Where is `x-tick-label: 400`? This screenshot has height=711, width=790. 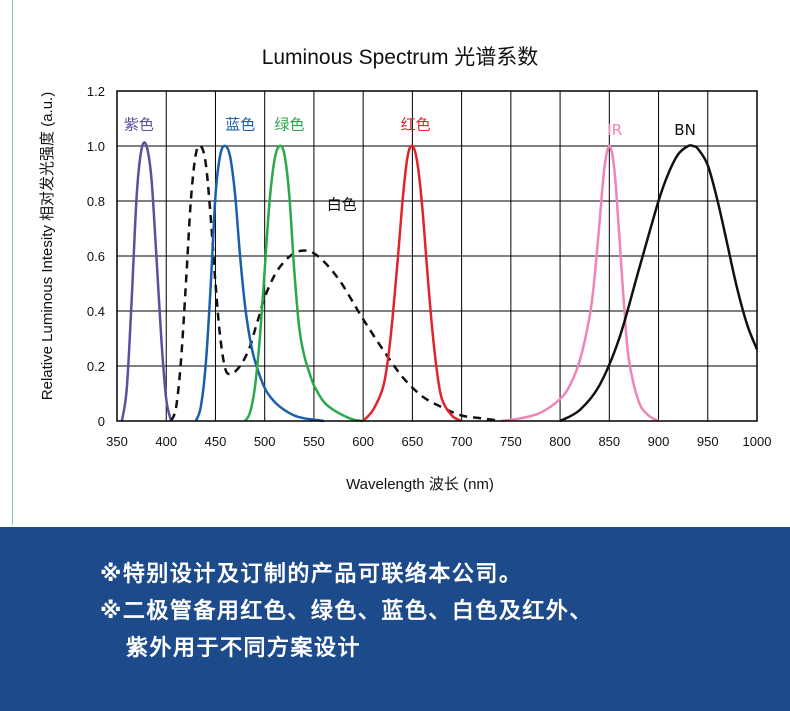 x-tick-label: 400 is located at coordinates (166, 441).